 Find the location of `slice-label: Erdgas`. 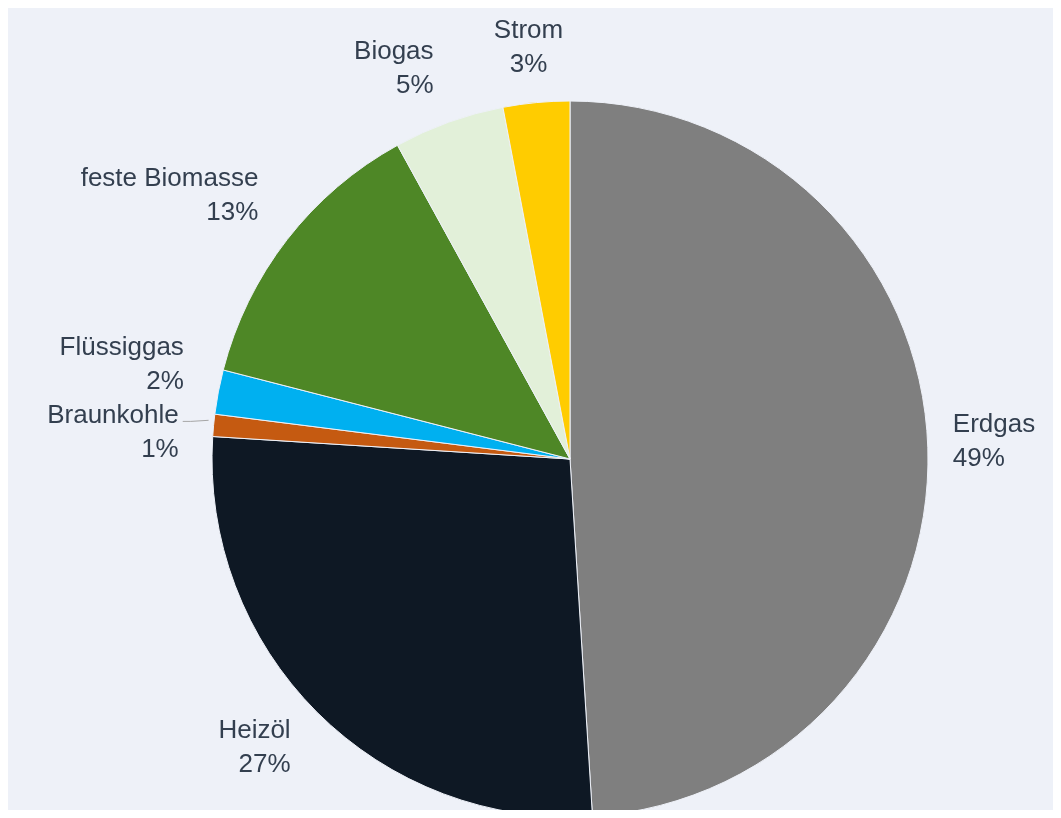

slice-label: Erdgas is located at coordinates (994, 422).